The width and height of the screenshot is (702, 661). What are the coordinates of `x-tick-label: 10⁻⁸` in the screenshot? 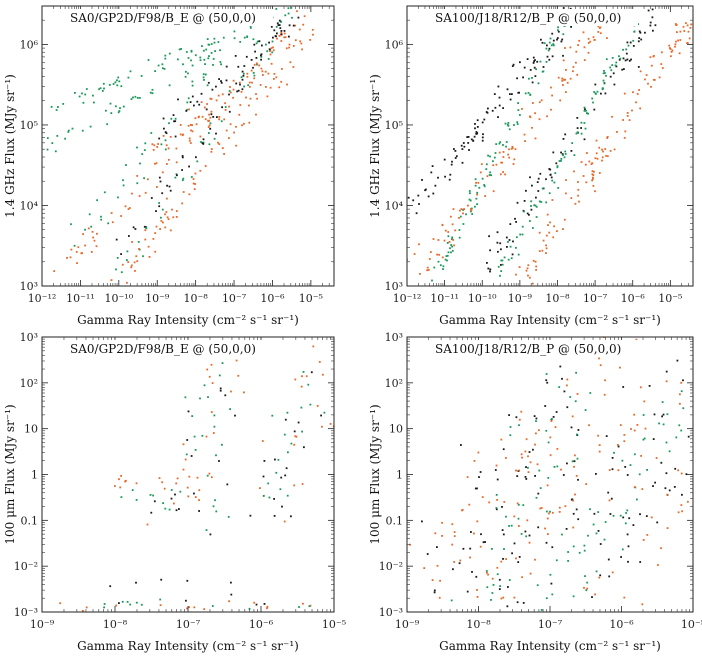 It's located at (557, 298).